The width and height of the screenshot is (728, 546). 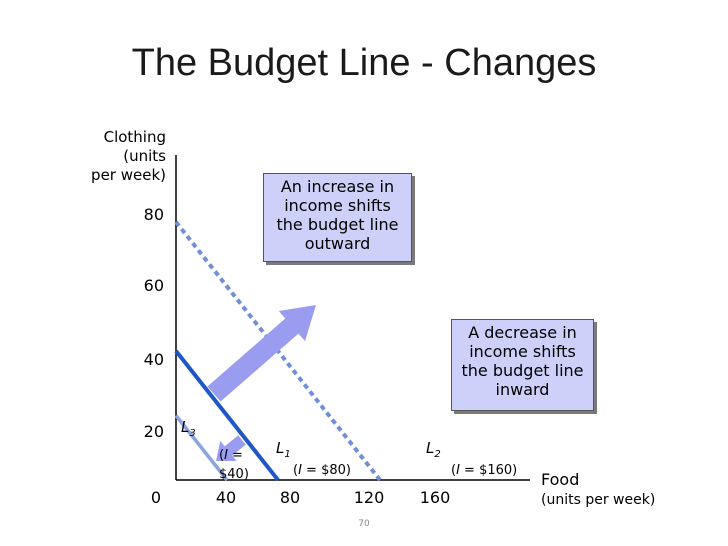 What do you see at coordinates (522, 332) in the screenshot?
I see `decrease-callout-line: A decrease in` at bounding box center [522, 332].